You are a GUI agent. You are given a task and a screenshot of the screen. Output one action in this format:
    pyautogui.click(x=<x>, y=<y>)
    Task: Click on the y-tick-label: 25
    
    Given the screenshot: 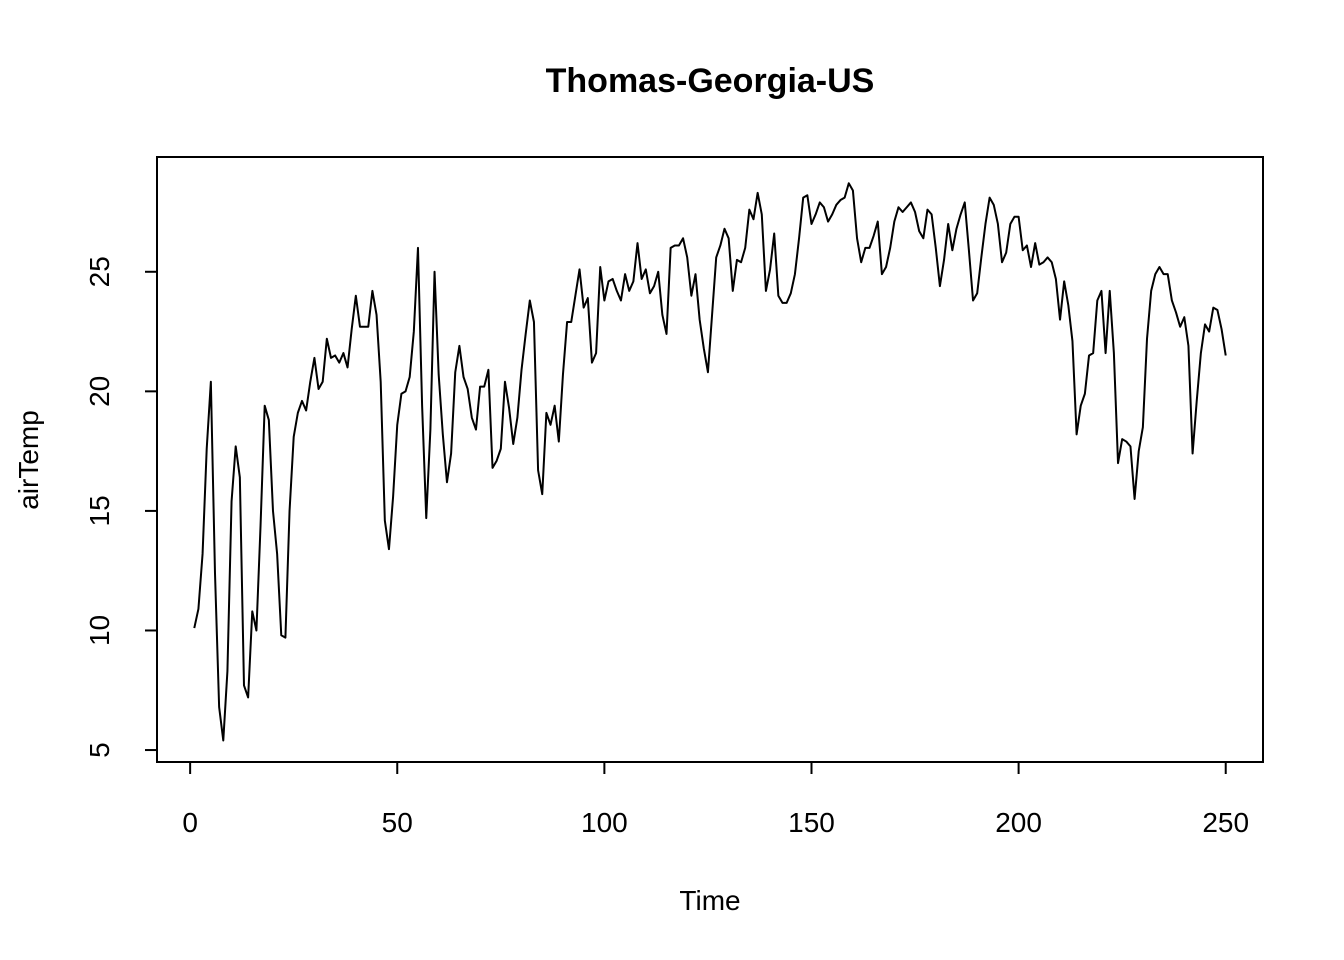 What is the action you would take?
    pyautogui.click(x=99, y=271)
    